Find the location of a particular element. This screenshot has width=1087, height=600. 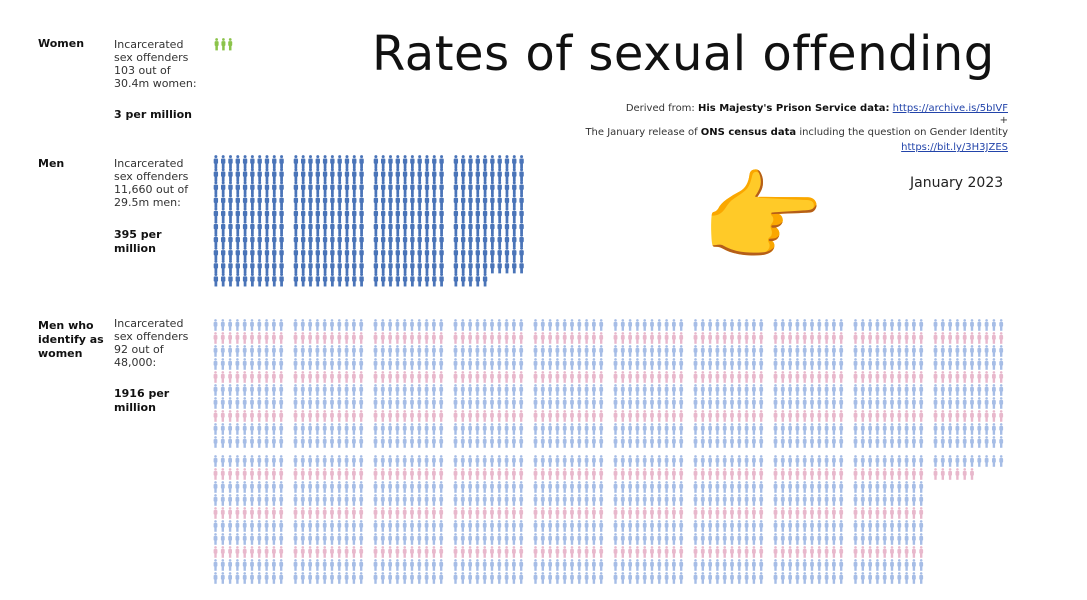

source2-link: https://bit.ly/3H3JZES is located at coordinates (954, 147).